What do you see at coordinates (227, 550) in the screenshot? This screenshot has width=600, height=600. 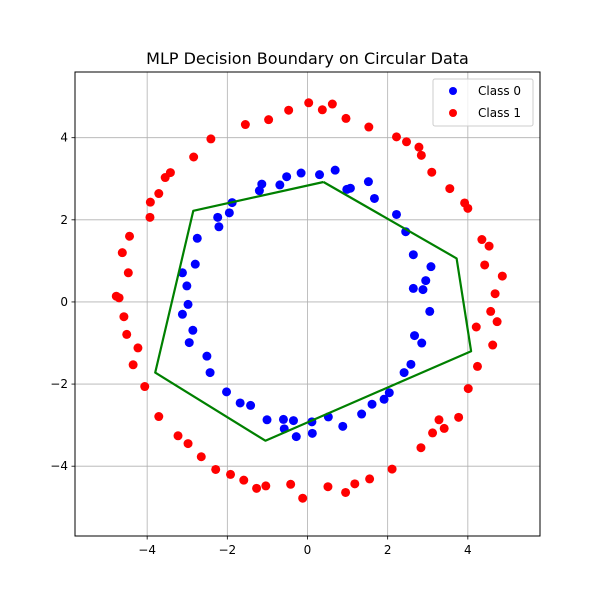 I see `x-tick-label: −2` at bounding box center [227, 550].